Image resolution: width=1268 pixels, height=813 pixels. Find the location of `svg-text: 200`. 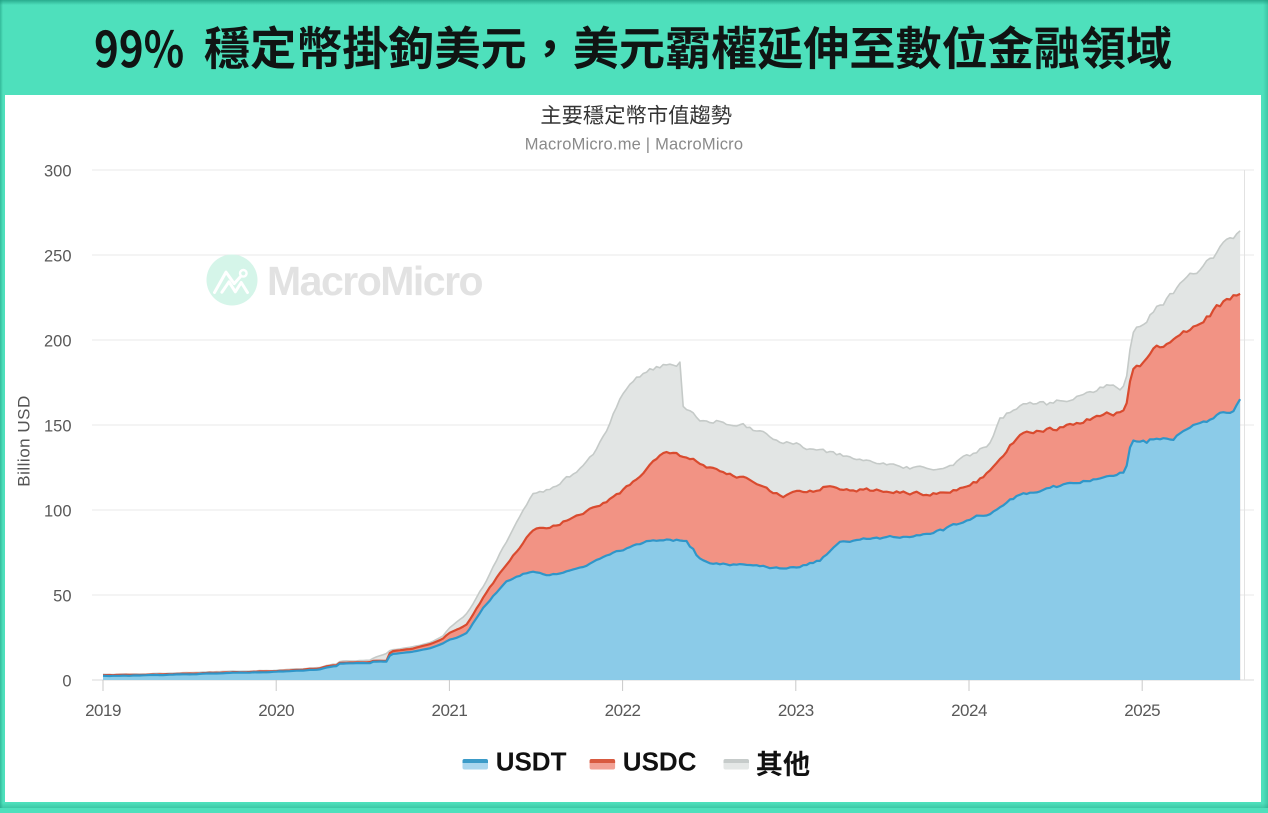

svg-text: 200 is located at coordinates (58, 342).